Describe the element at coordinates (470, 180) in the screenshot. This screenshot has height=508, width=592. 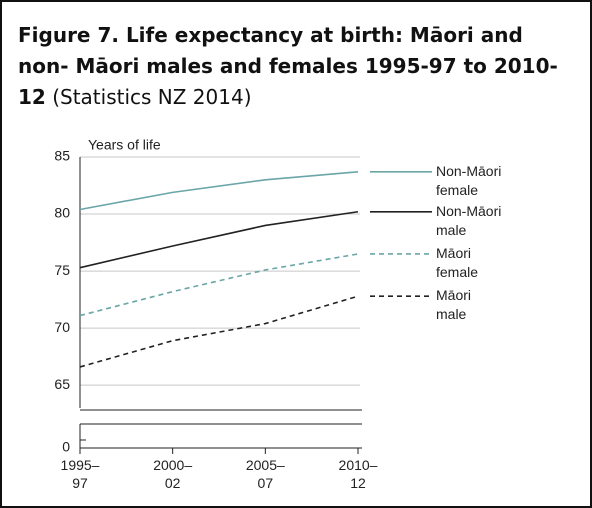
I see `legend-label: Non-Māori female` at that location.